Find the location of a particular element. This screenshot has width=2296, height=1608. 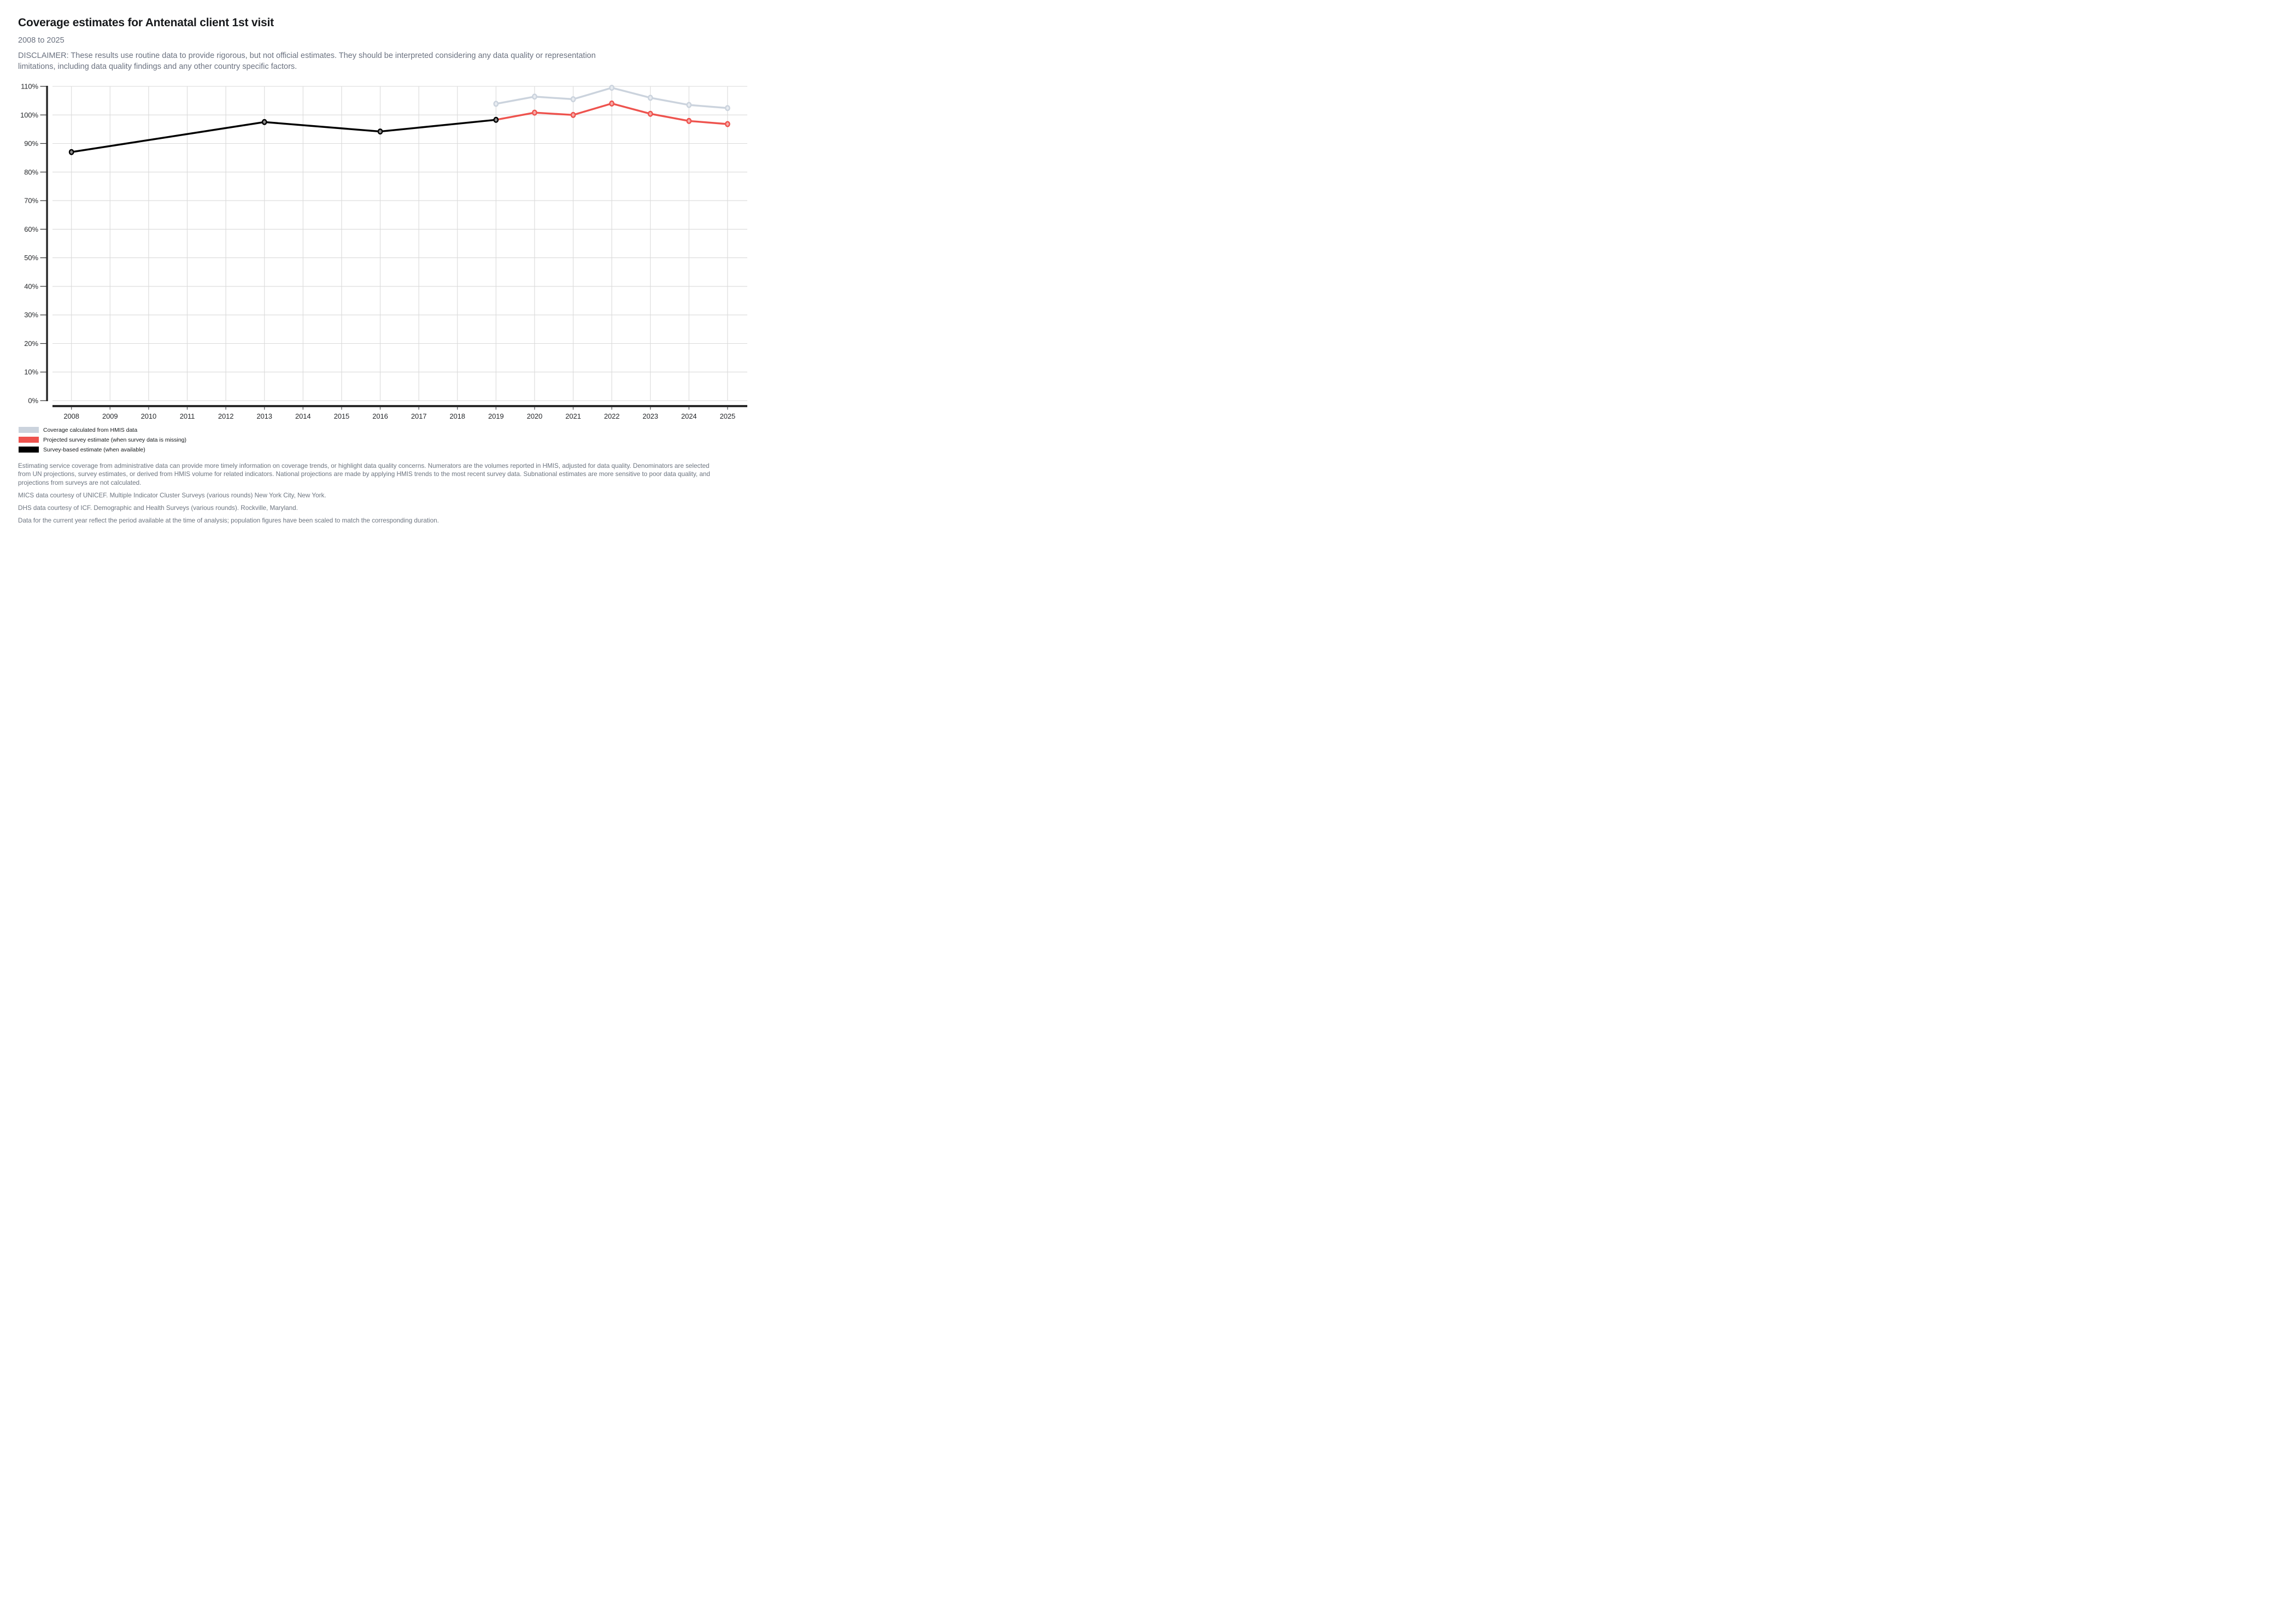

x-tick-label: 2008 is located at coordinates (71, 416).